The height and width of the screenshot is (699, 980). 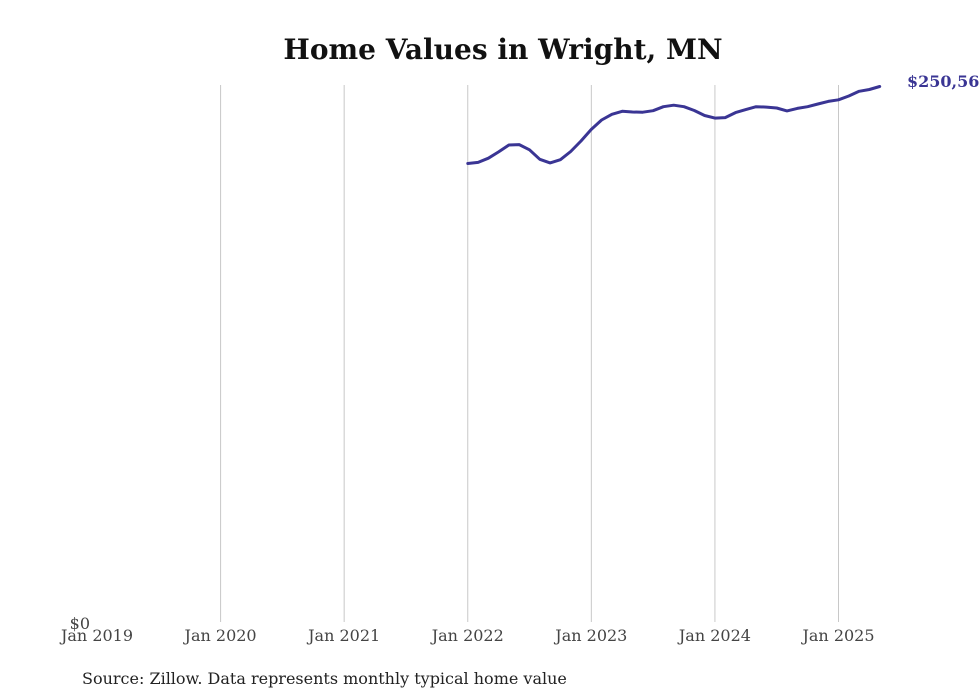 I want to click on x-tick-label-2024: Jan 2024, so click(x=714, y=635).